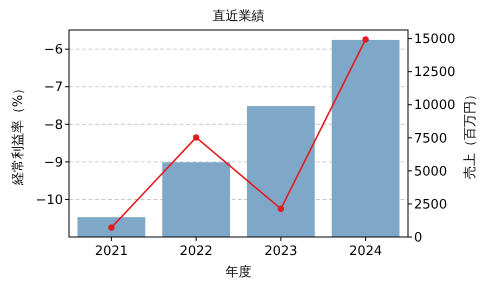 The width and height of the screenshot is (489, 290). Describe the element at coordinates (111, 251) in the screenshot. I see `x-tick-label: 2021` at that location.